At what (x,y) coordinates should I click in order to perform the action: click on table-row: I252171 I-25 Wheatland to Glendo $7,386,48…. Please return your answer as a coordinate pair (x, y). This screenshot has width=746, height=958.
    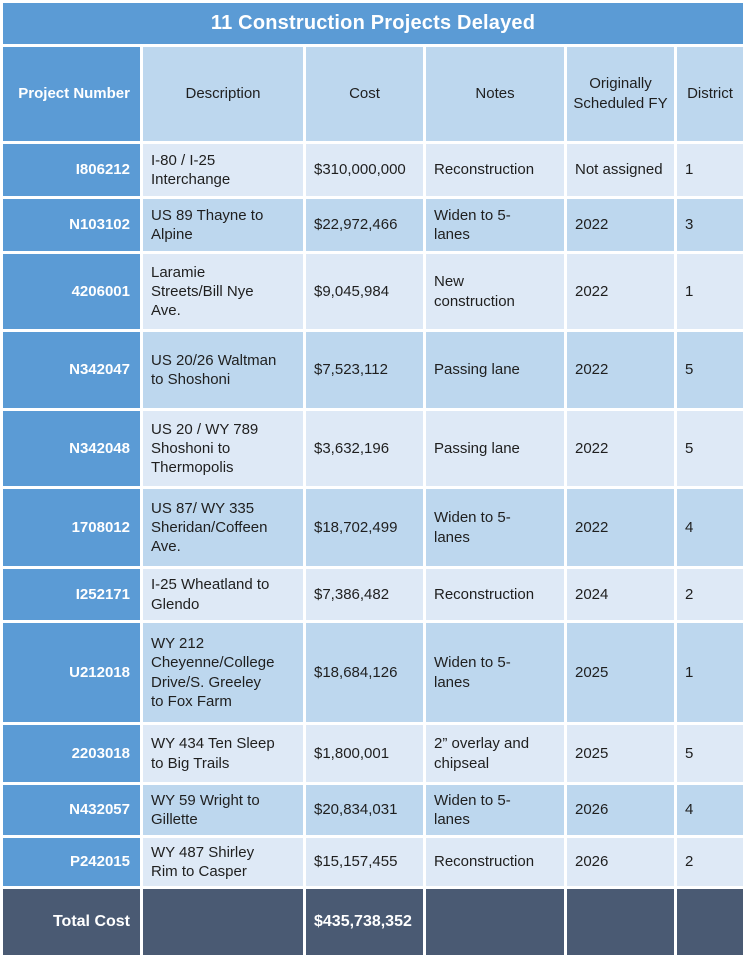
    Looking at the image, I should click on (373, 594).